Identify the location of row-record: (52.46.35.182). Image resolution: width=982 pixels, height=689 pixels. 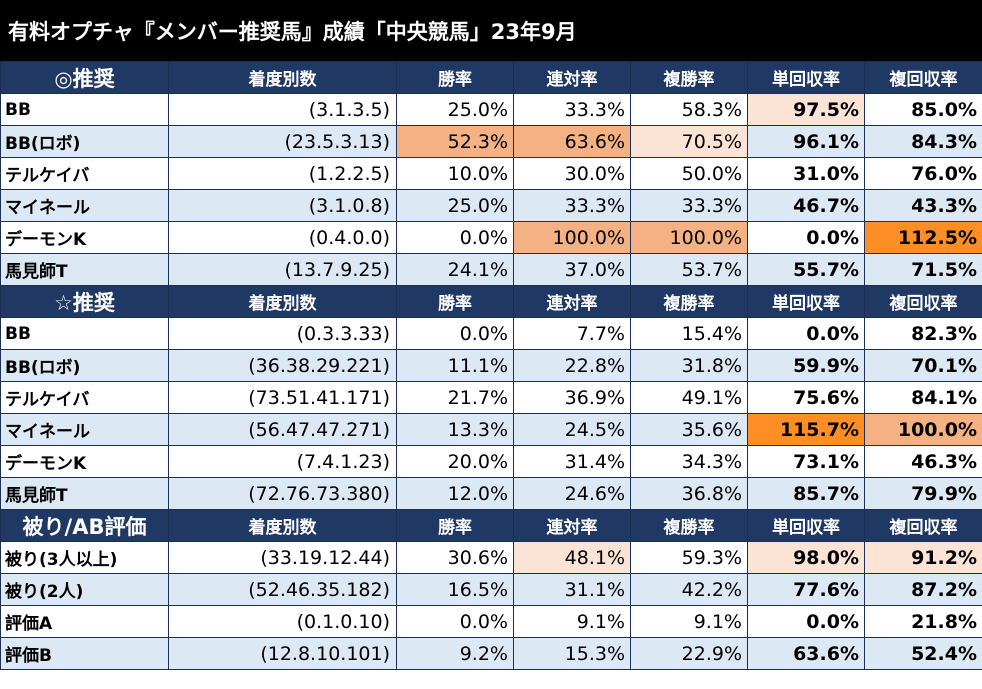
(282, 589).